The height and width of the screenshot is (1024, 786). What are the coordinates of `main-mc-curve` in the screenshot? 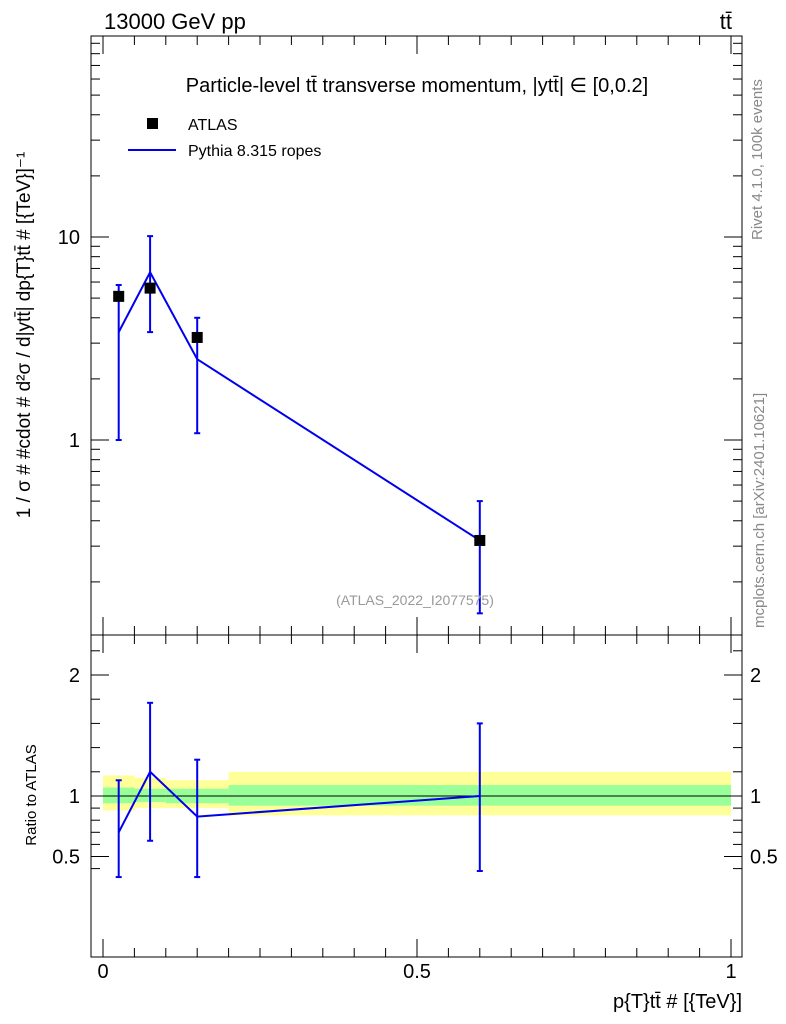 It's located at (299, 406).